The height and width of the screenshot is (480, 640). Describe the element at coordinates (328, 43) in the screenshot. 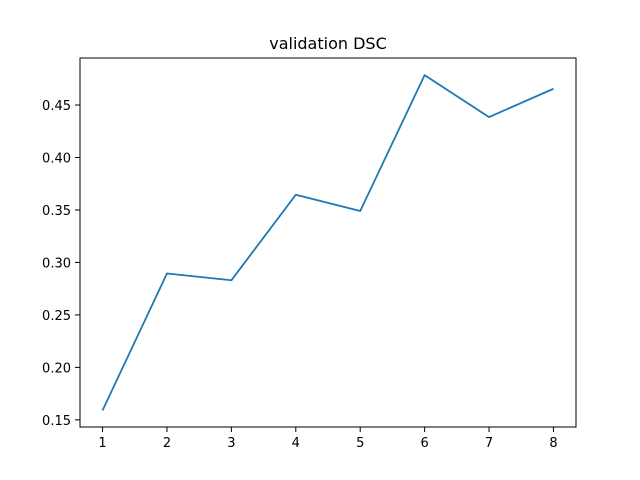

I see `chart-title: validation DSC` at that location.